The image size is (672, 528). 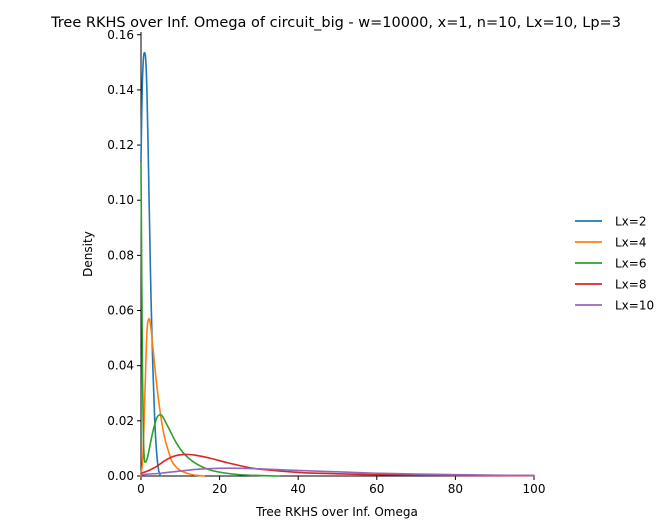 I want to click on y-tick-label: 0.12, so click(x=120, y=145).